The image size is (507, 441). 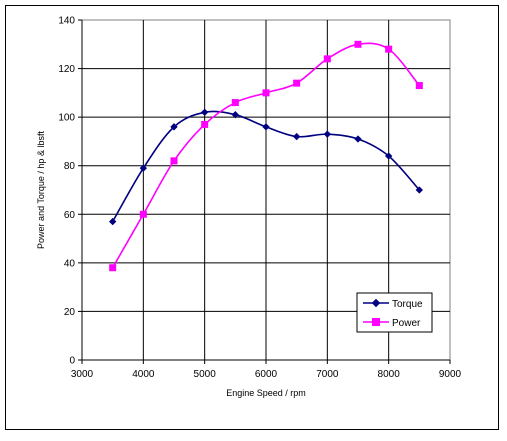 I want to click on y-tick-label: 140, so click(x=66, y=21).